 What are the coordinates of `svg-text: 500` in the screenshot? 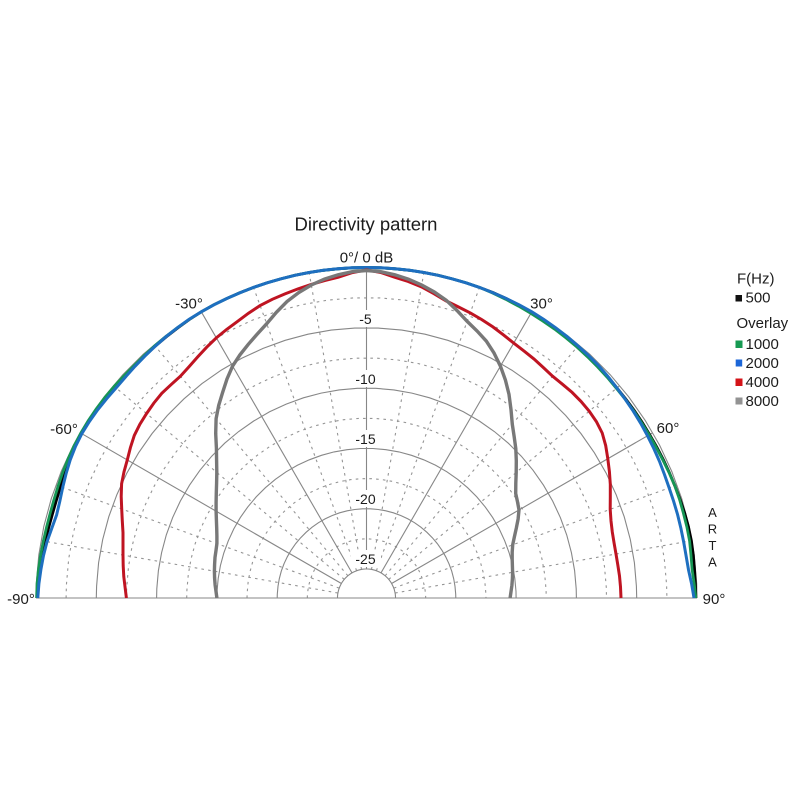 It's located at (758, 298).